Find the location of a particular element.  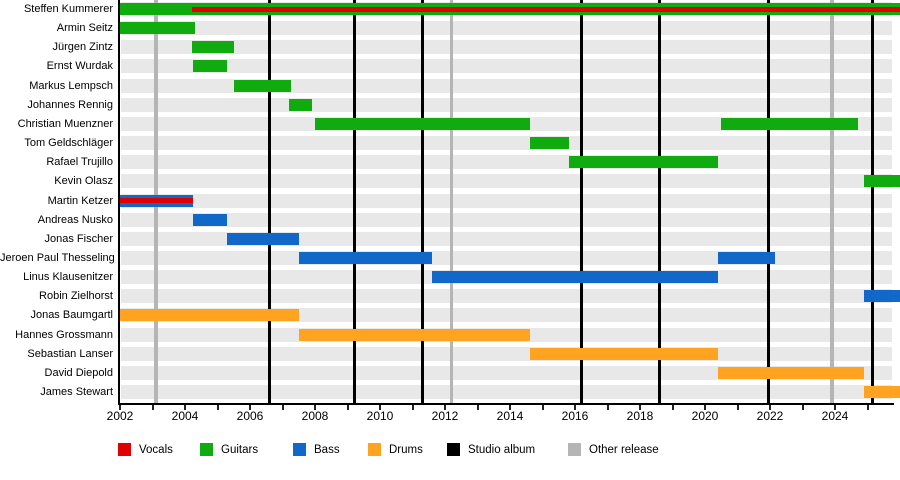

legend-swatch-guitars is located at coordinates (206, 449).